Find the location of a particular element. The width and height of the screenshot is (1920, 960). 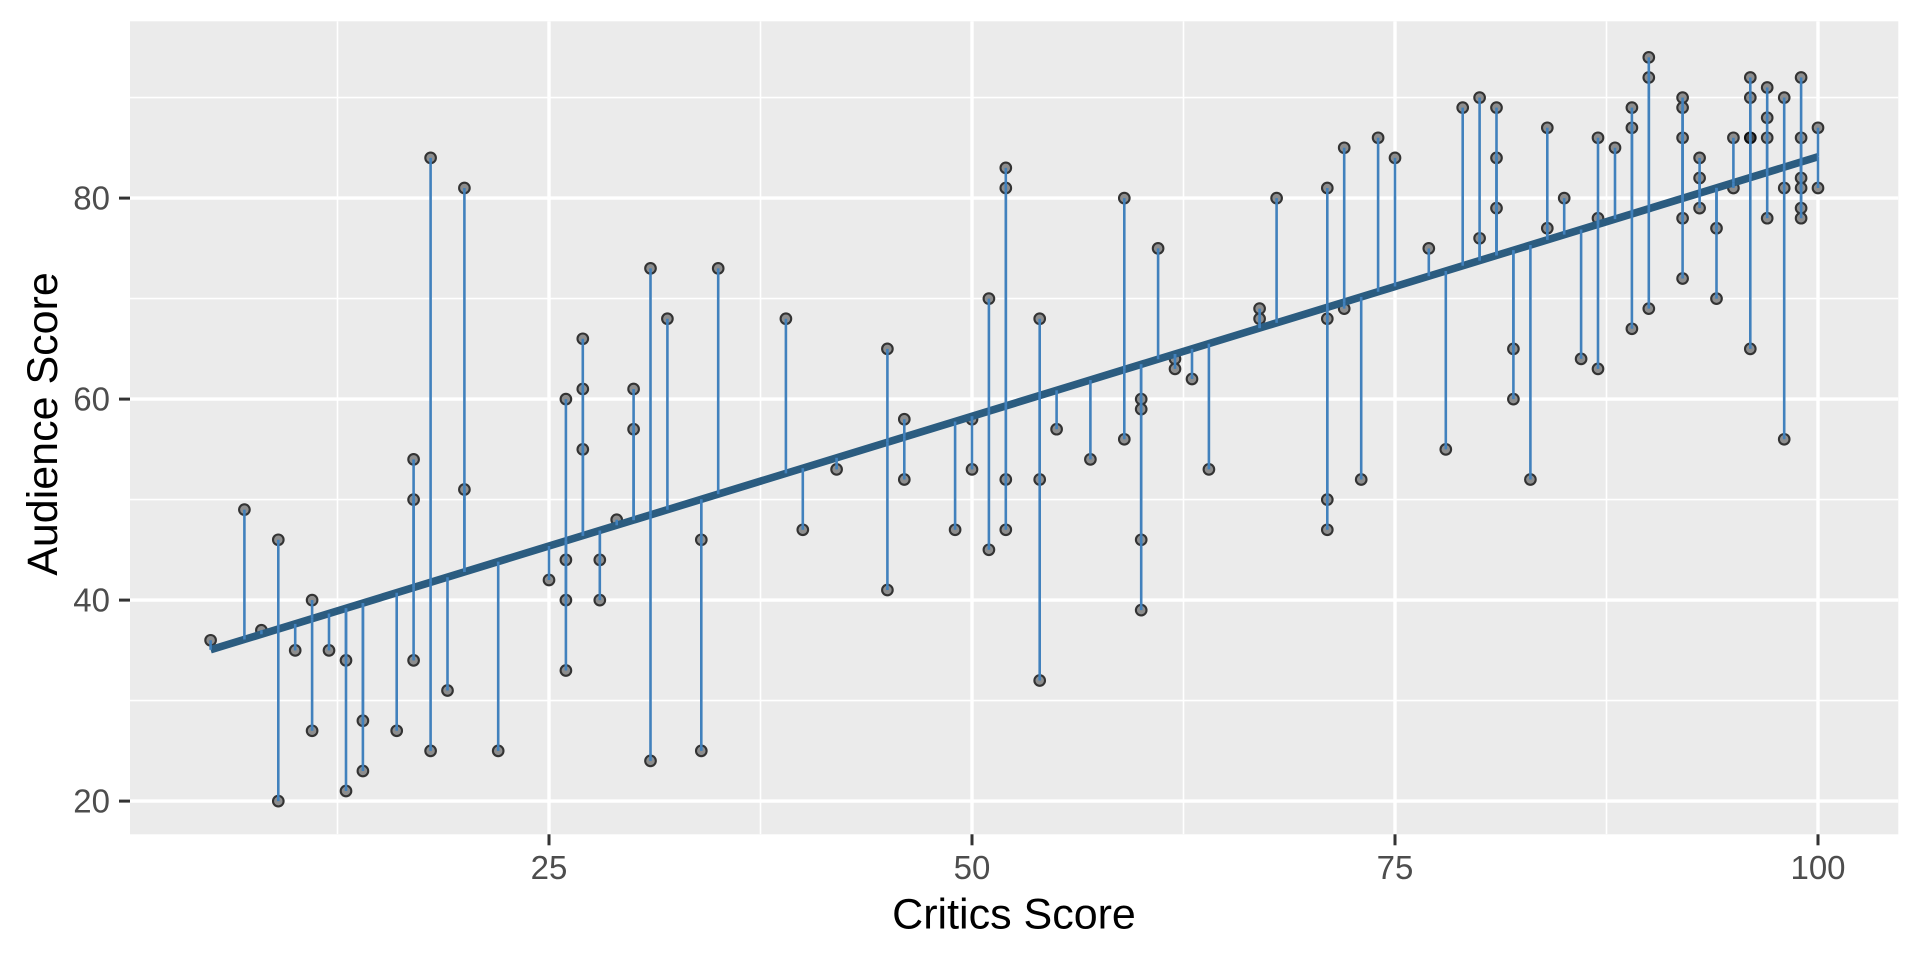

svg-text: 80 is located at coordinates (91, 198).